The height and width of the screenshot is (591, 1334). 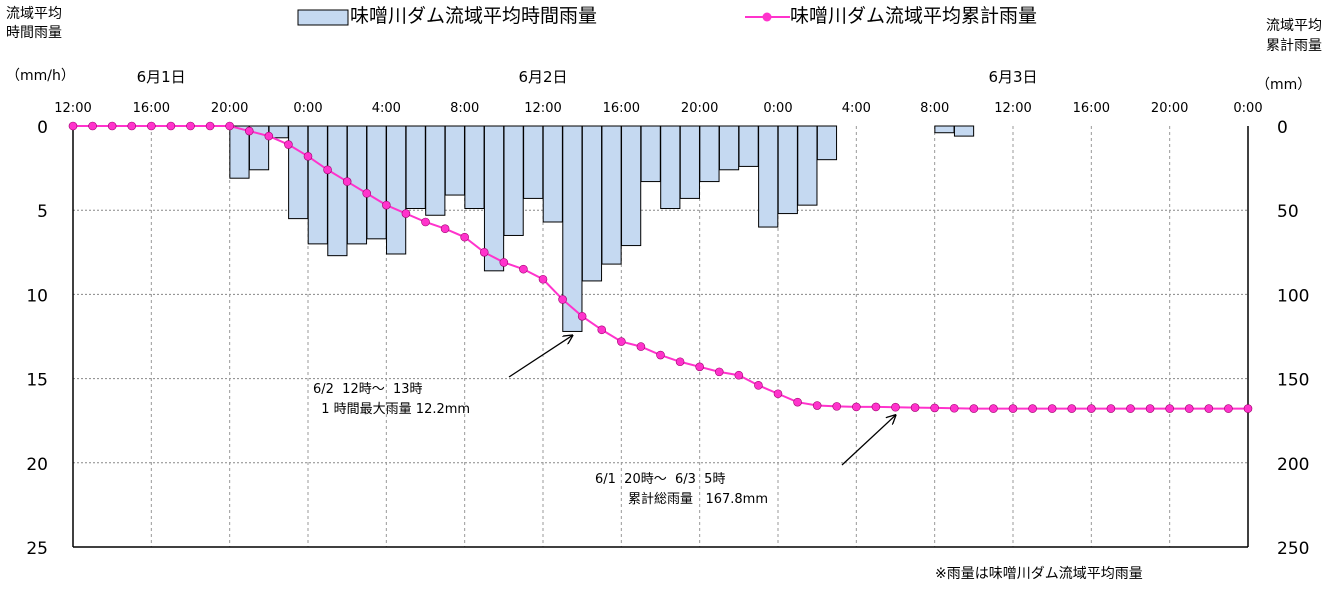 What do you see at coordinates (934, 108) in the screenshot?
I see `x-tick-label: 8:00` at bounding box center [934, 108].